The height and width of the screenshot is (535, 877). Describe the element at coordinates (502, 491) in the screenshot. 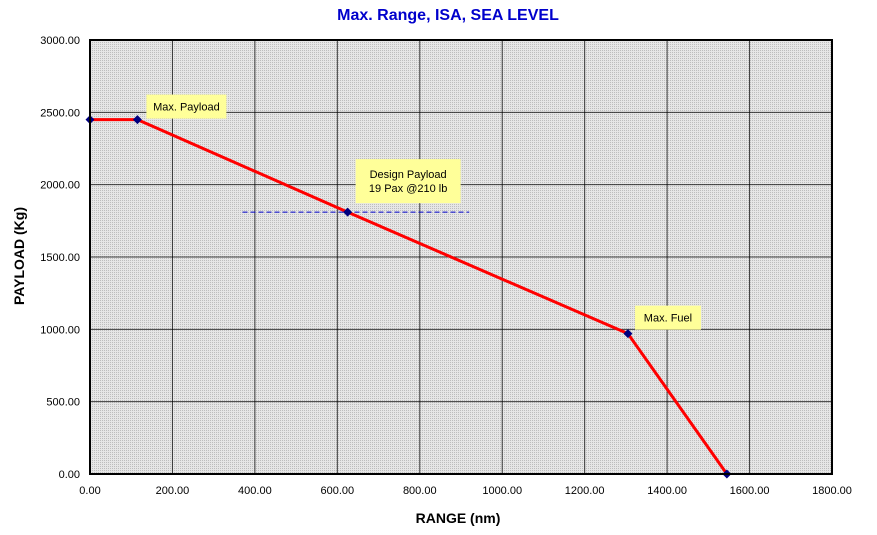

I see `x-tick-label: 1000.00` at that location.